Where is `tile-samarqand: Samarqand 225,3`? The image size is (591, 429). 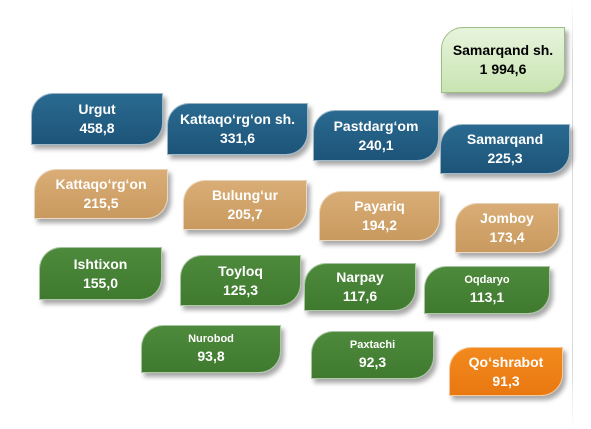
tile-samarqand: Samarqand 225,3 is located at coordinates (505, 149).